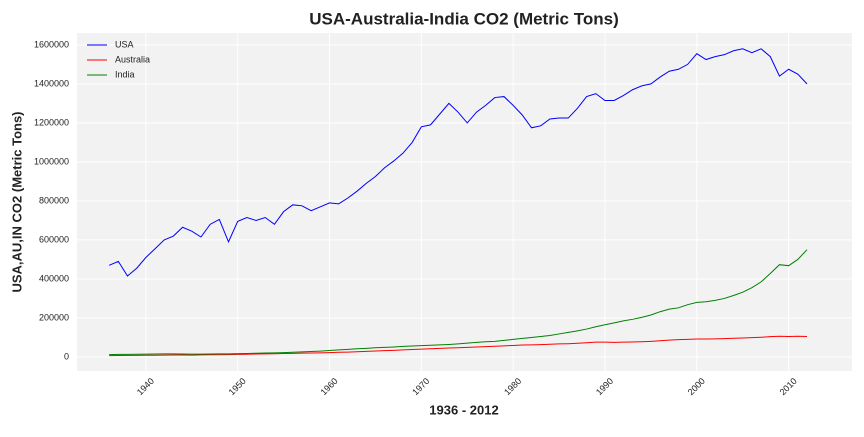 The height and width of the screenshot is (437, 864). I want to click on x-tick-label: 1980, so click(512, 386).